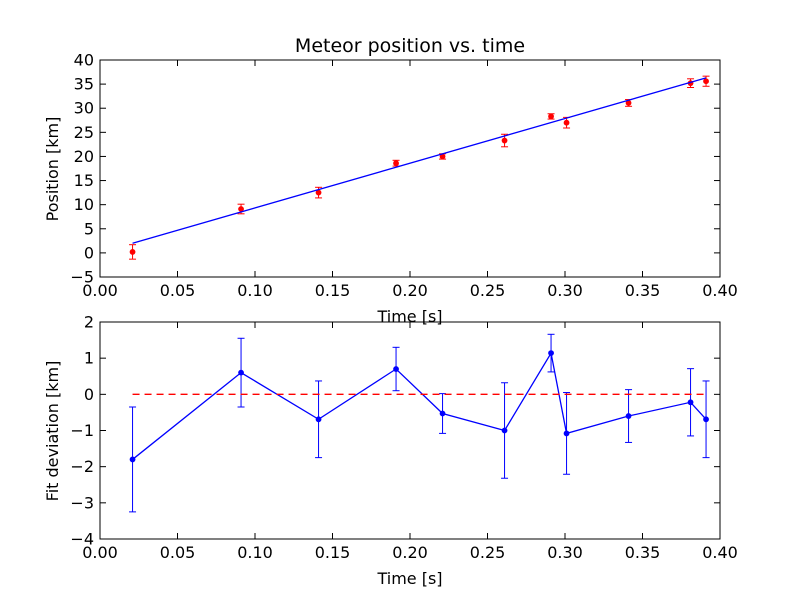 The width and height of the screenshot is (800, 600). I want to click on y-tick-label: 1, so click(89, 358).